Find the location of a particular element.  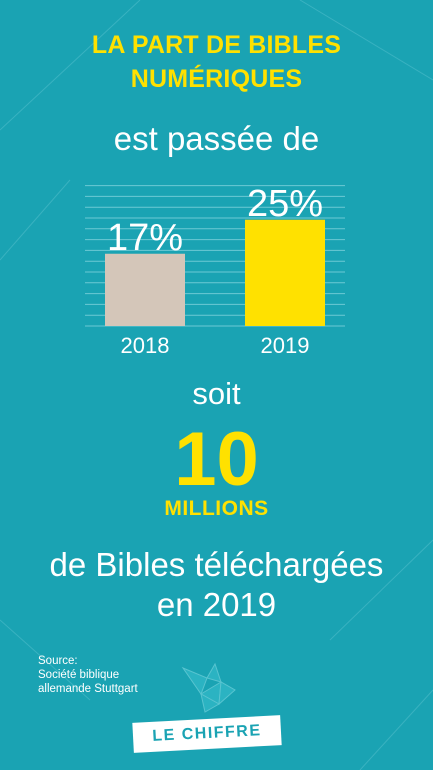

soit-text: soit is located at coordinates (216, 393).